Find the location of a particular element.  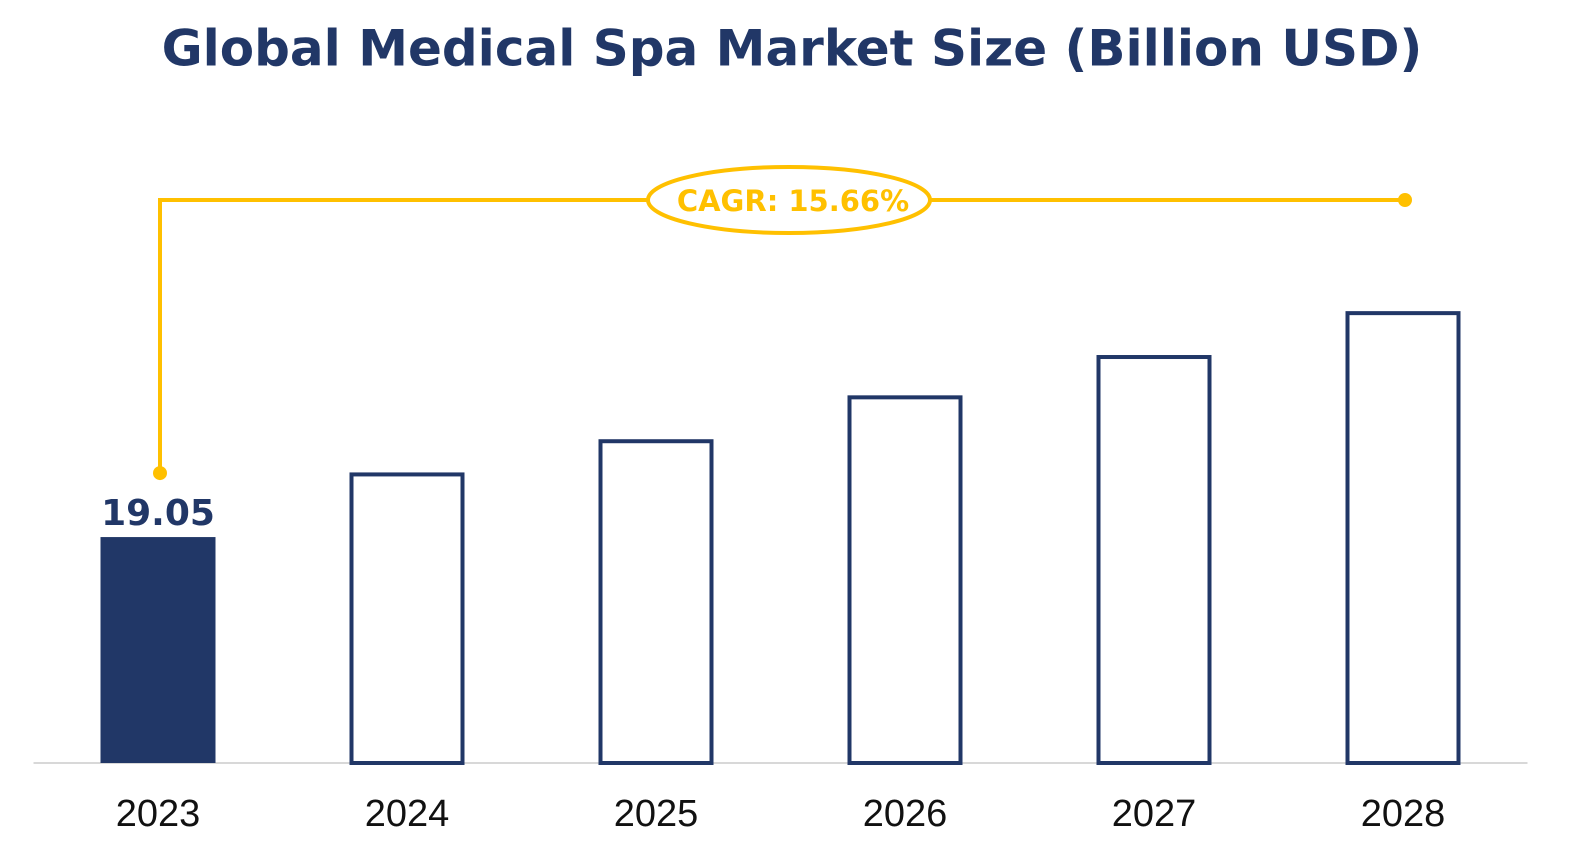

cagr-badge is located at coordinates (789, 200).